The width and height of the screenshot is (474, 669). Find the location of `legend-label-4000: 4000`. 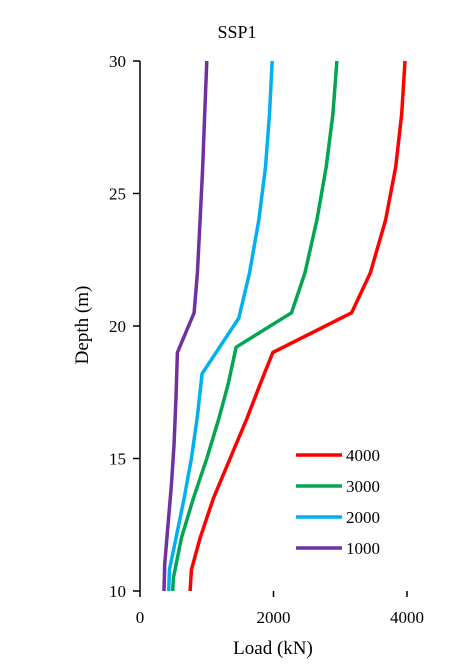

legend-label-4000: 4000 is located at coordinates (363, 455).